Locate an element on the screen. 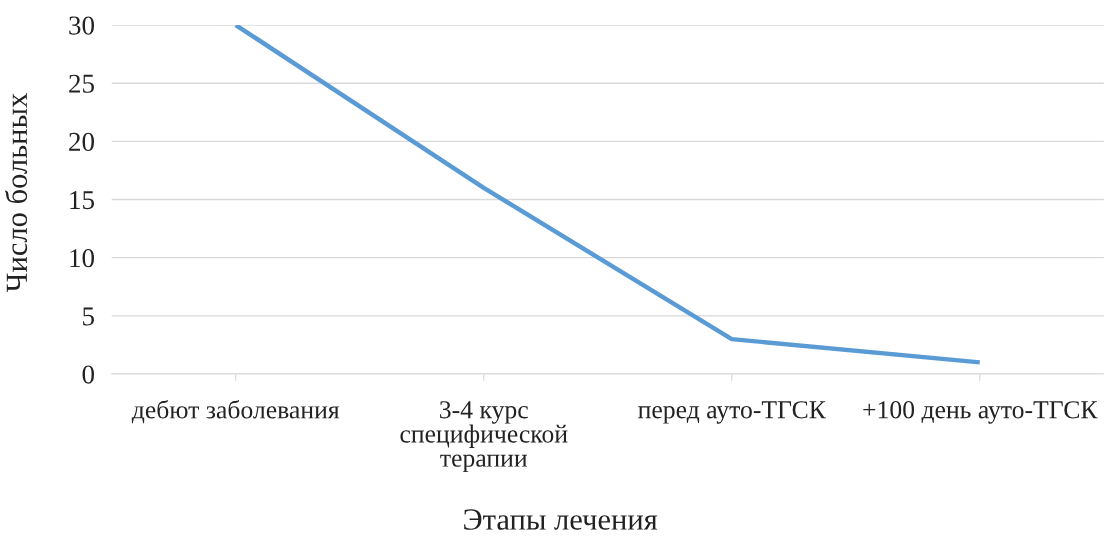 This screenshot has height=544, width=1106. y-tick-label: 25 is located at coordinates (81, 83).